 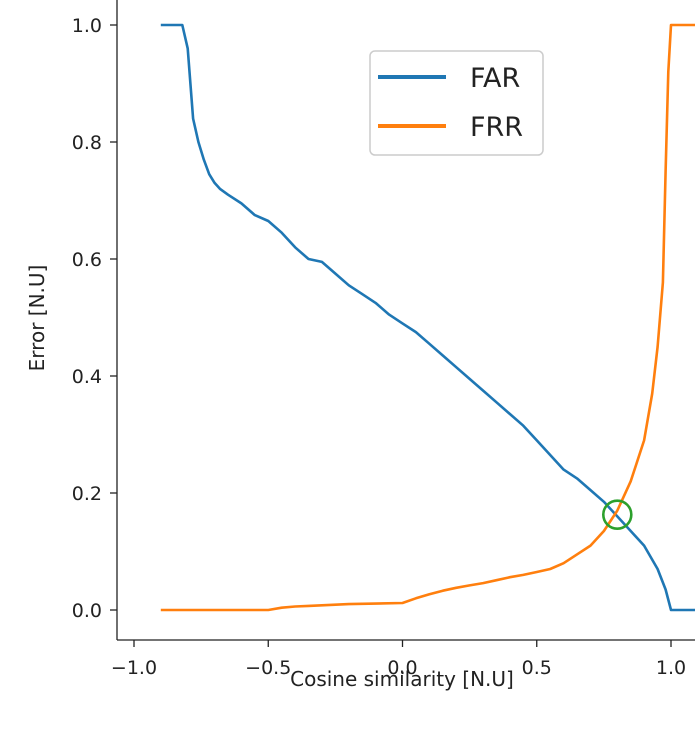 I want to click on x-axis-ticks: −1.0 −0.5 0.0 0.5 1.0, so click(x=398, y=659).